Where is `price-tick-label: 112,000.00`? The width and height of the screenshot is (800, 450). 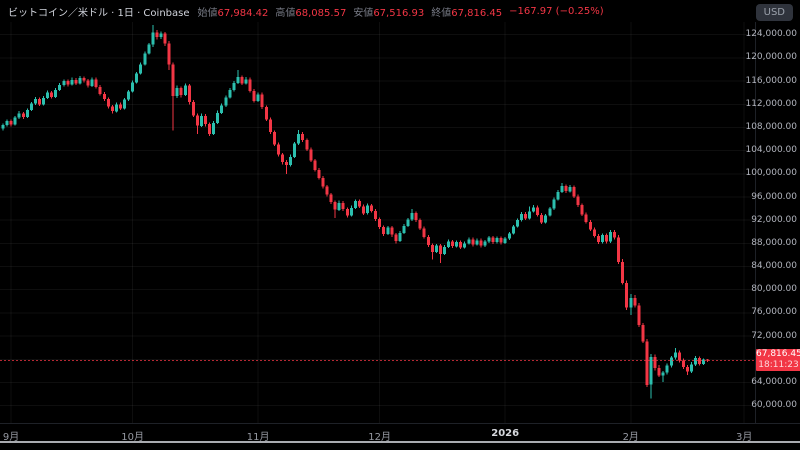
price-tick-label: 112,000.00 is located at coordinates (771, 103).